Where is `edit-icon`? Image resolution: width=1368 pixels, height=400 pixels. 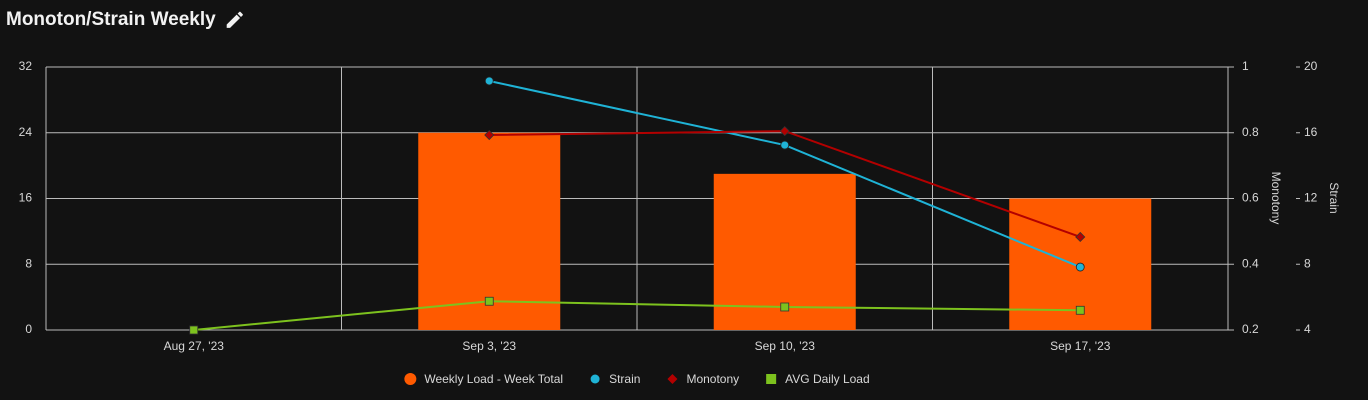 edit-icon is located at coordinates (234, 19).